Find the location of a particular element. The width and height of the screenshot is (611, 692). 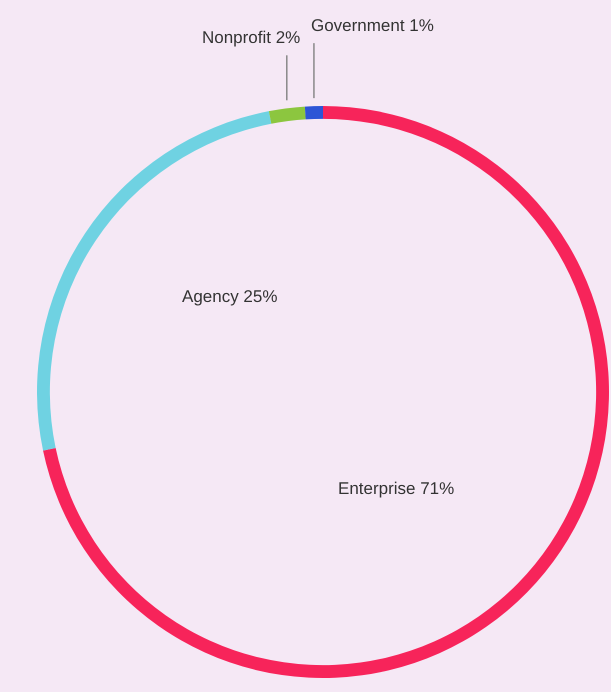

slice-label: Nonprofit 2% is located at coordinates (251, 37).